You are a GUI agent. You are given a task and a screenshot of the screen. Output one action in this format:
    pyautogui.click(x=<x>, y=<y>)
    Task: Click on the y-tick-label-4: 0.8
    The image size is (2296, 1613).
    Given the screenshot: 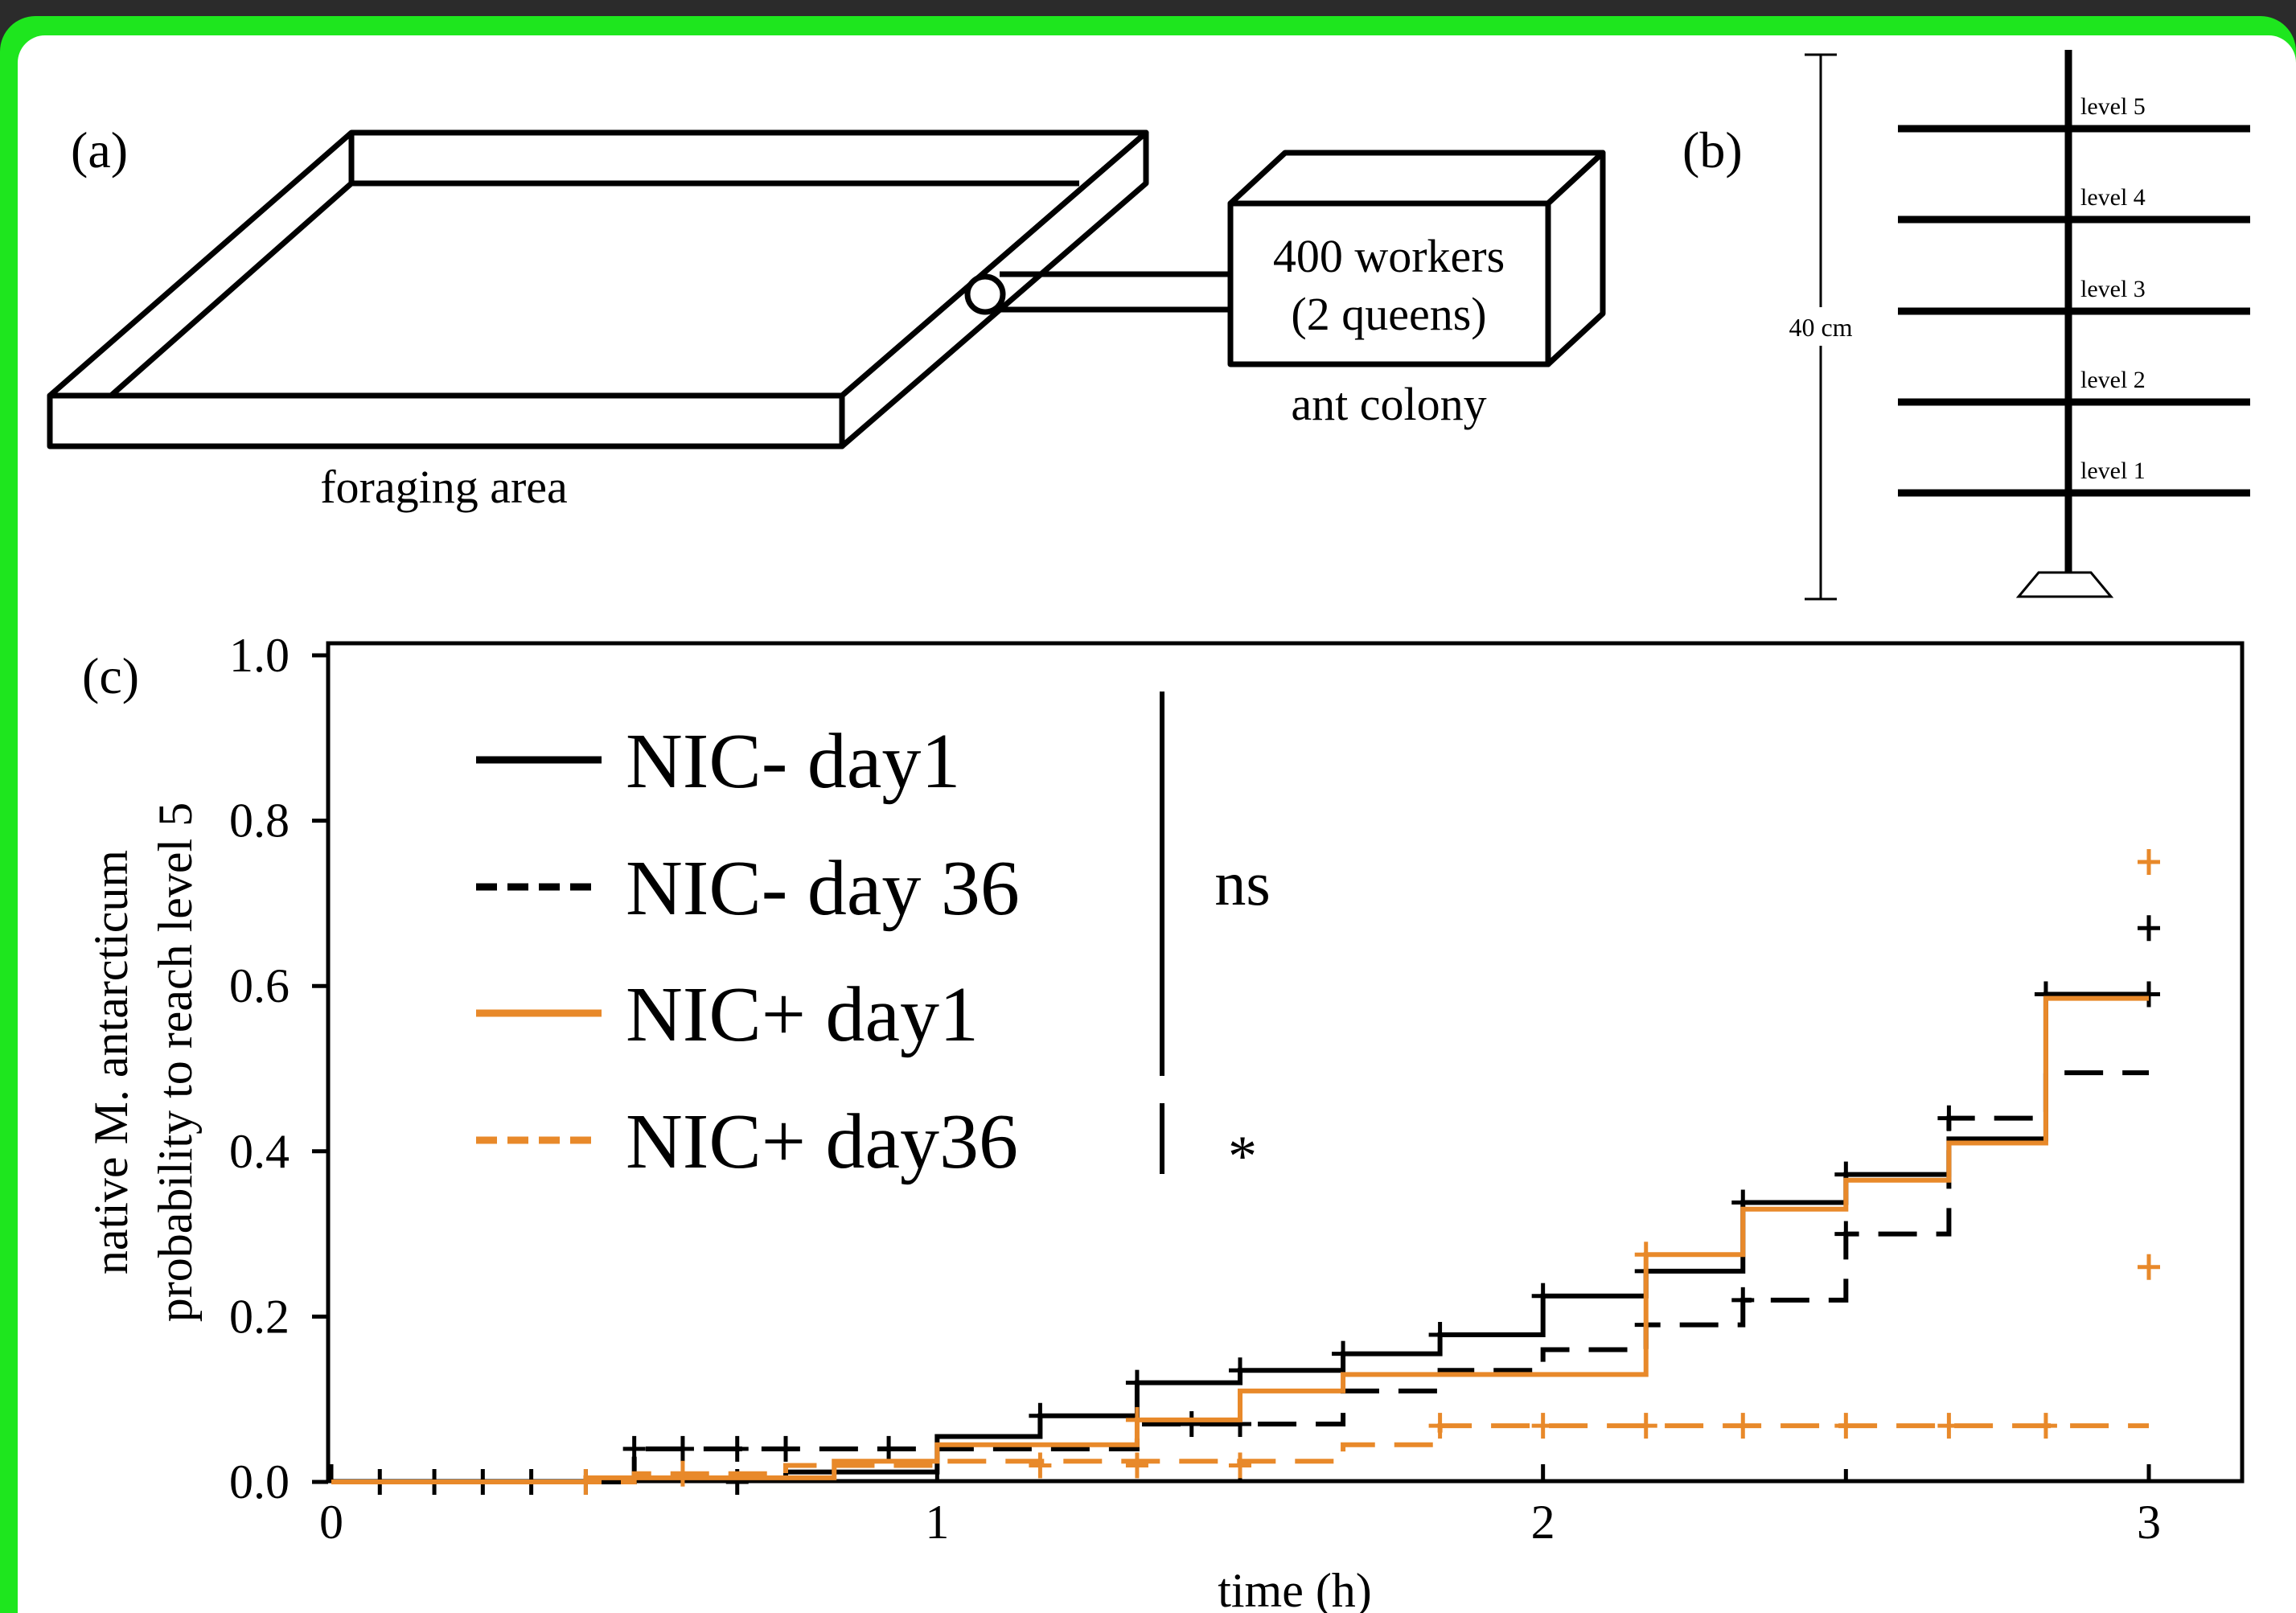 What is the action you would take?
    pyautogui.click(x=259, y=821)
    